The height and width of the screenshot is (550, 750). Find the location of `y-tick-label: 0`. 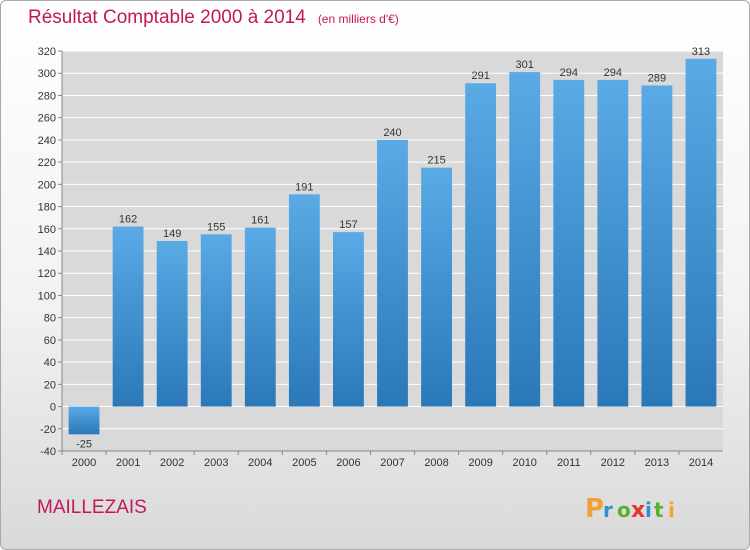

y-tick-label: 0 is located at coordinates (53, 408).